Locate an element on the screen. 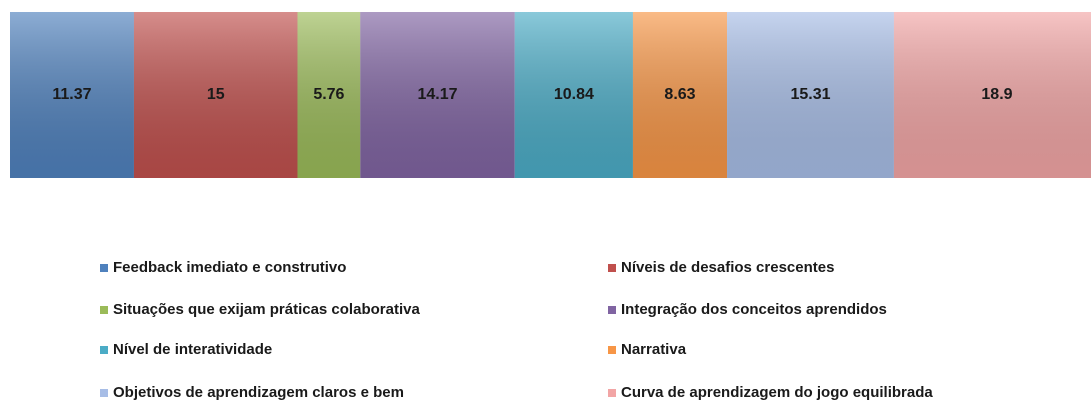 The image size is (1091, 400). data-label: 5.76 is located at coordinates (328, 94).